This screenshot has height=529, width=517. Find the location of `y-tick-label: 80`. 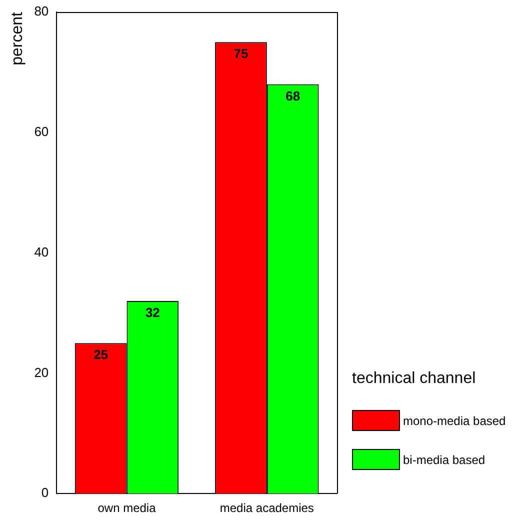

y-tick-label: 80 is located at coordinates (41, 11).